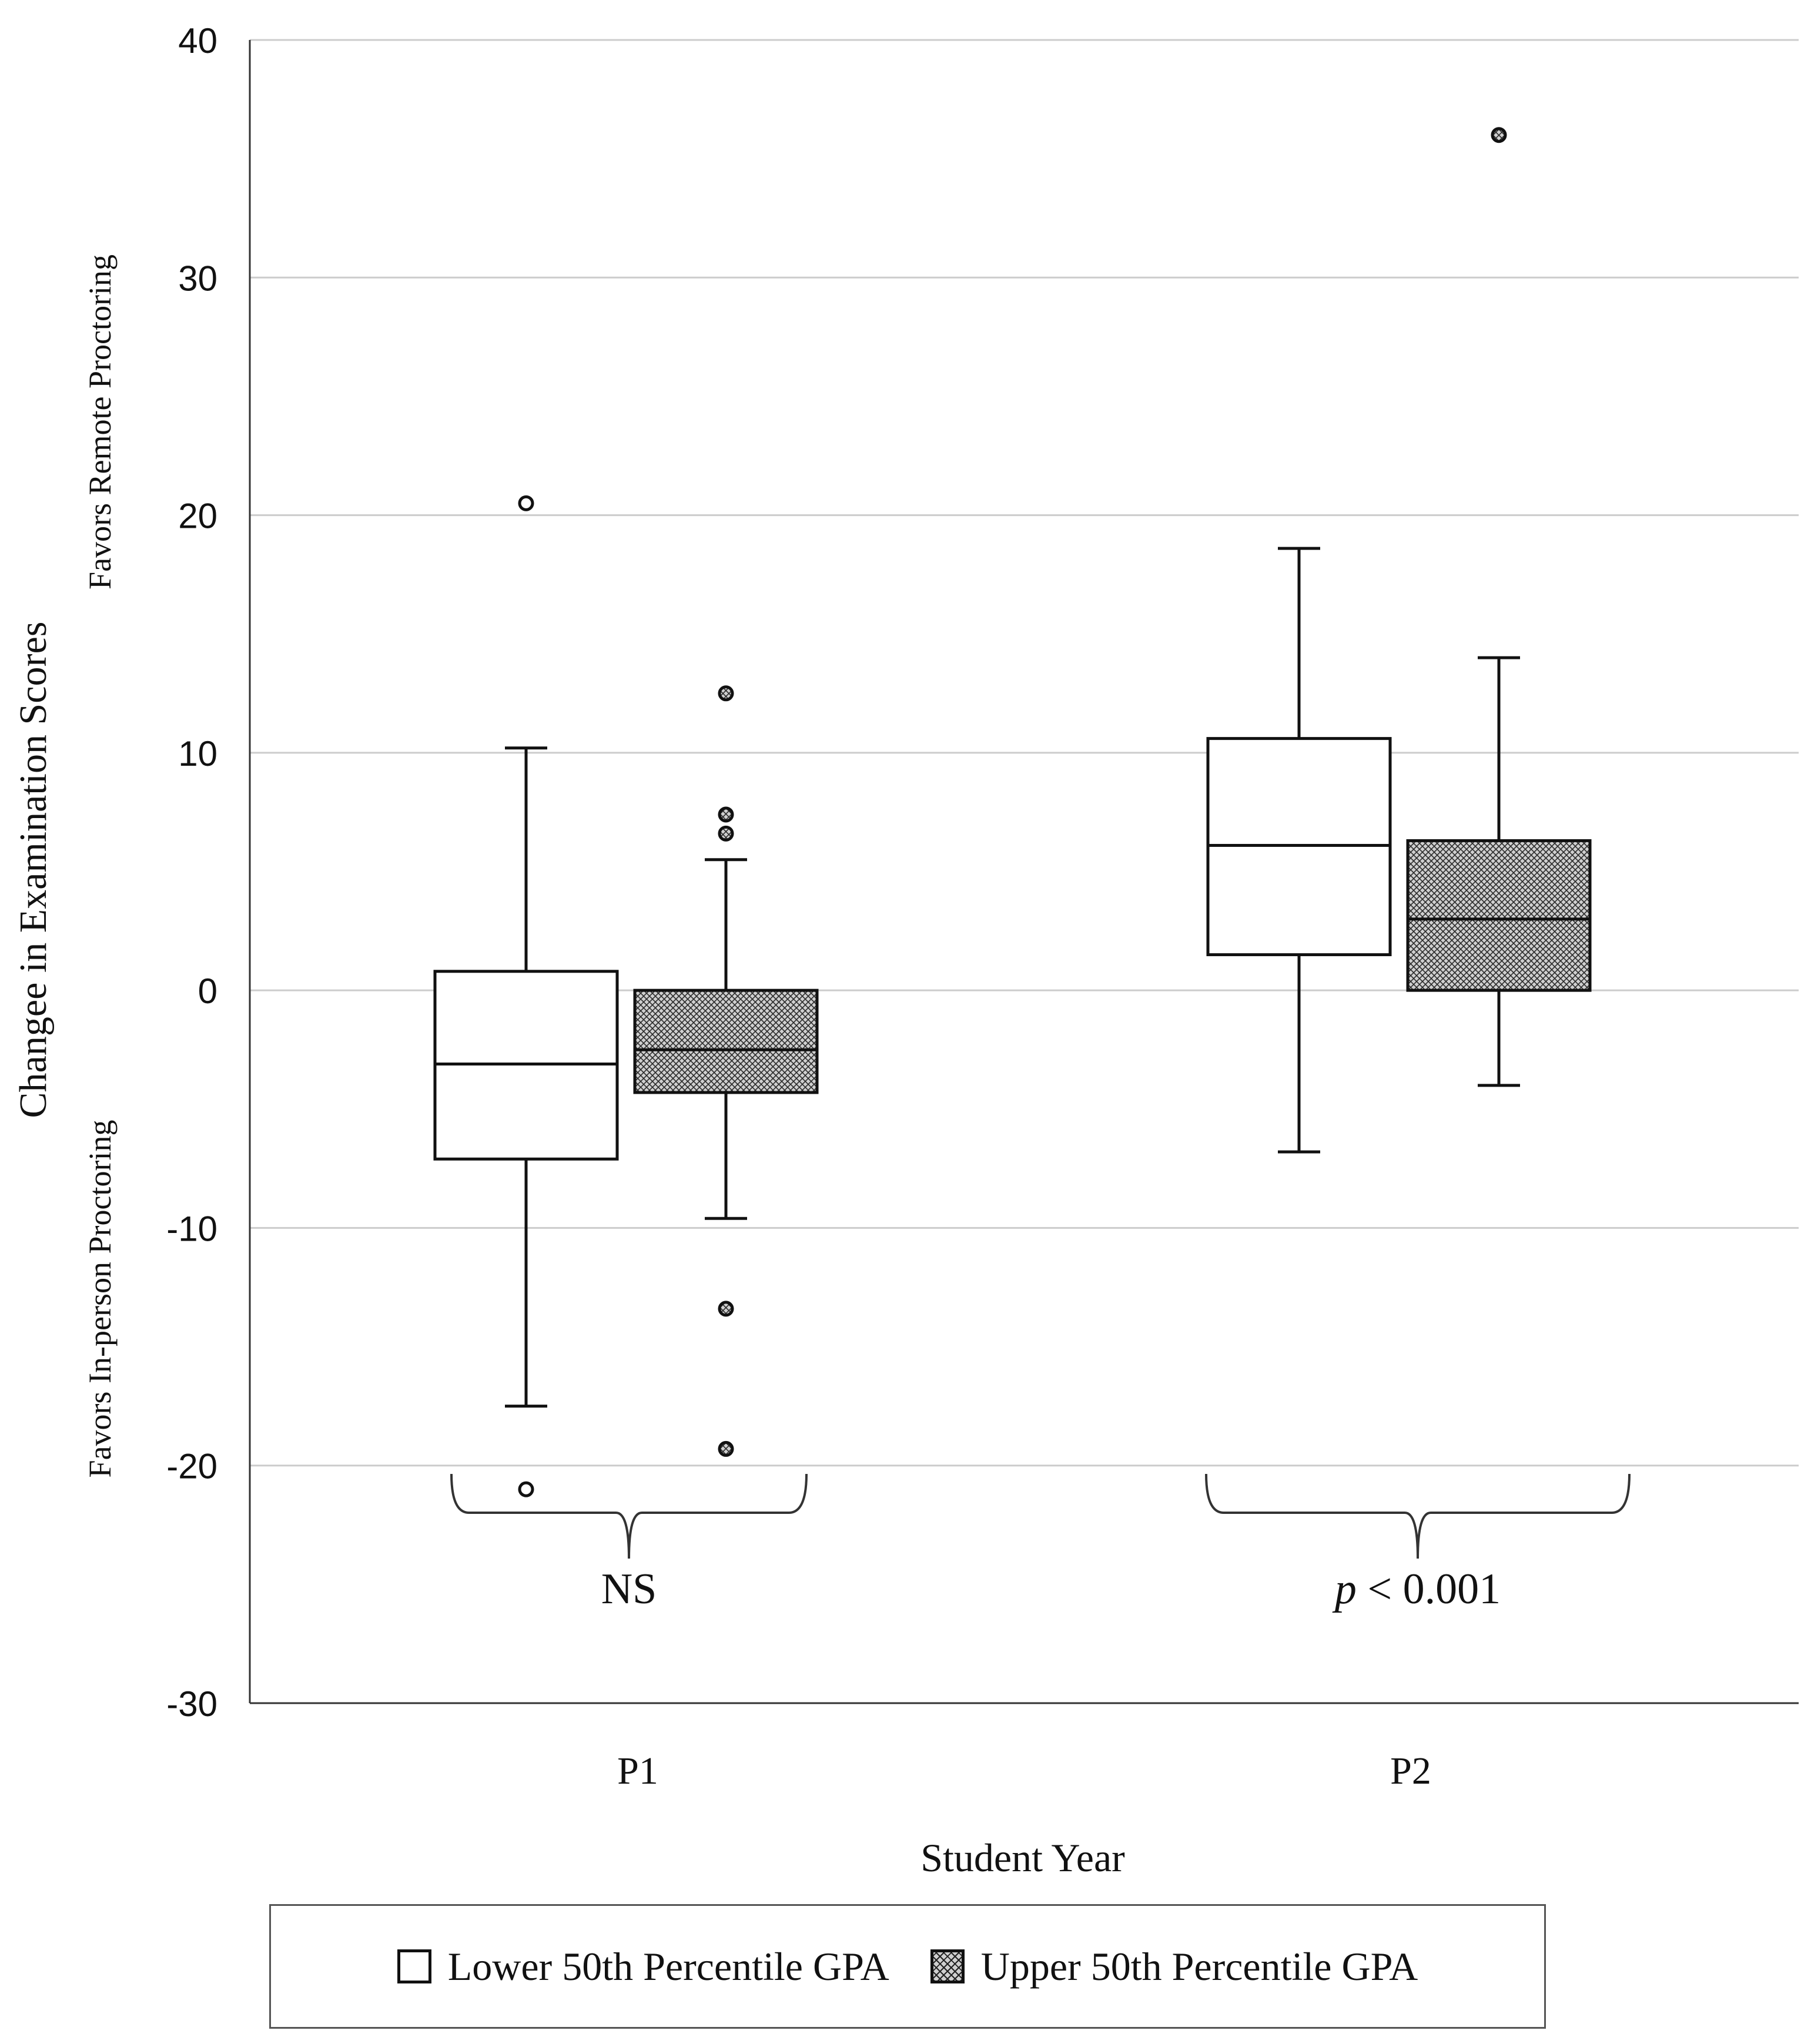 The height and width of the screenshot is (2044, 1811). Describe the element at coordinates (100, 1299) in the screenshot. I see `y-axis-label-bottom: Favors In-person Proctoring` at that location.